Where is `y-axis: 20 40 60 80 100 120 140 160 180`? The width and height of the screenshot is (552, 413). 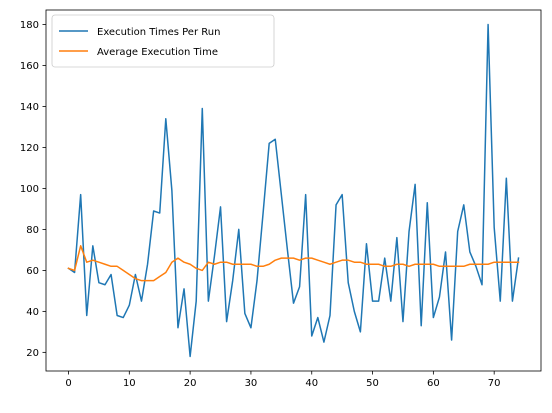 y-axis: 20 40 60 80 100 120 140 160 180 is located at coordinates (33, 189).